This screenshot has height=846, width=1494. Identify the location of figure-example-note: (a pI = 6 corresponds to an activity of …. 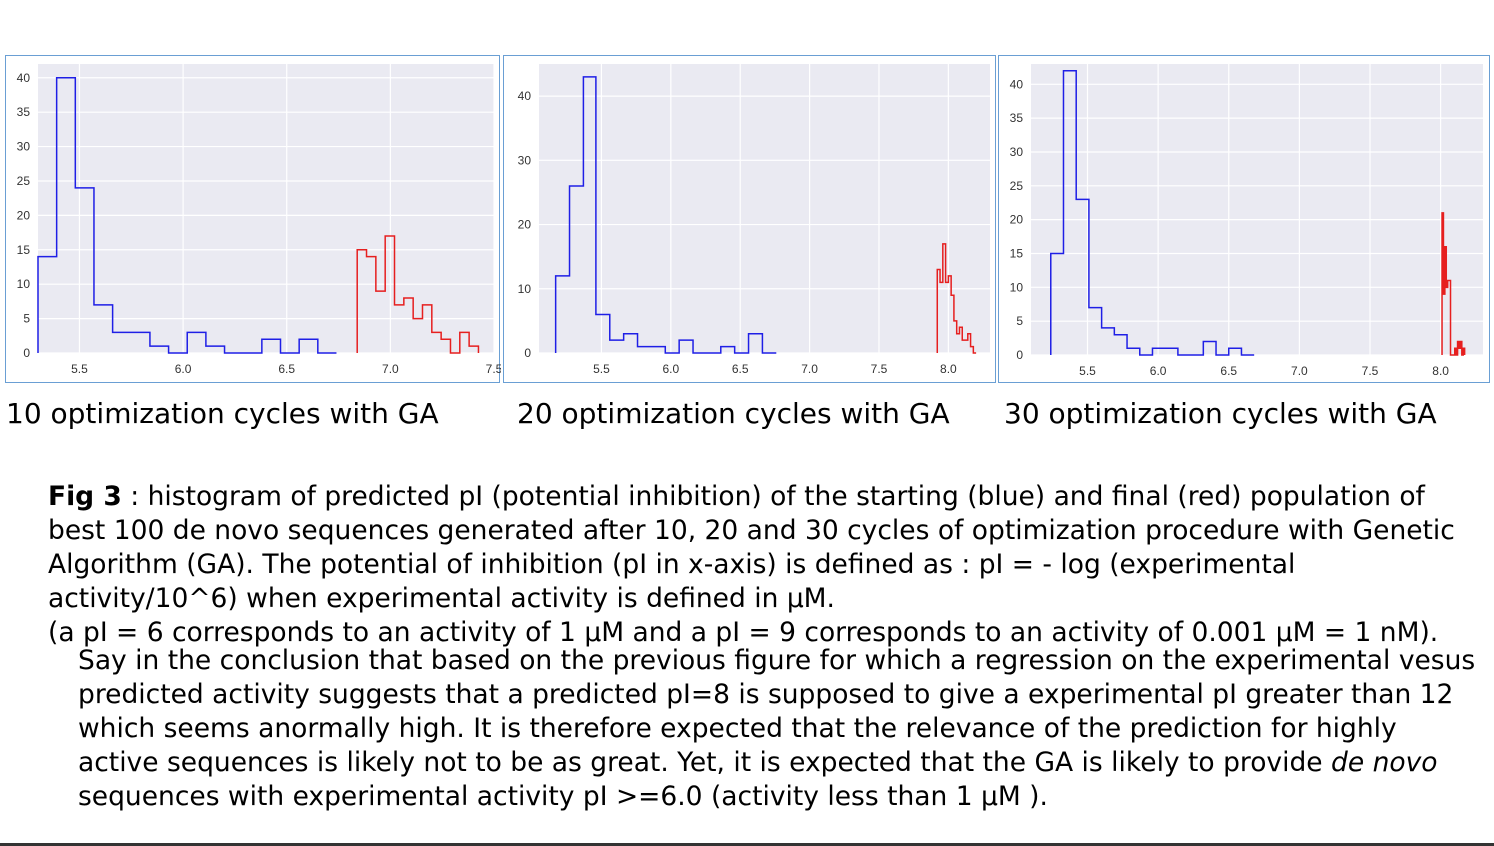
(743, 632).